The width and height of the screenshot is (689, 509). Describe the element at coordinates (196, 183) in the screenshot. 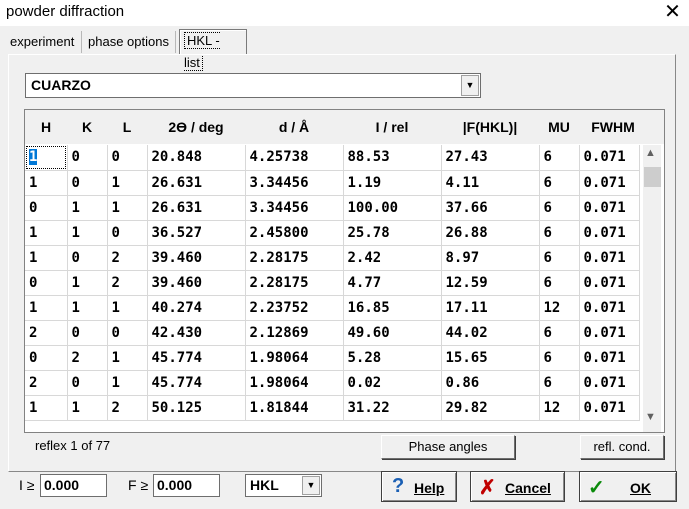

I see `table-cell: 26.631` at that location.